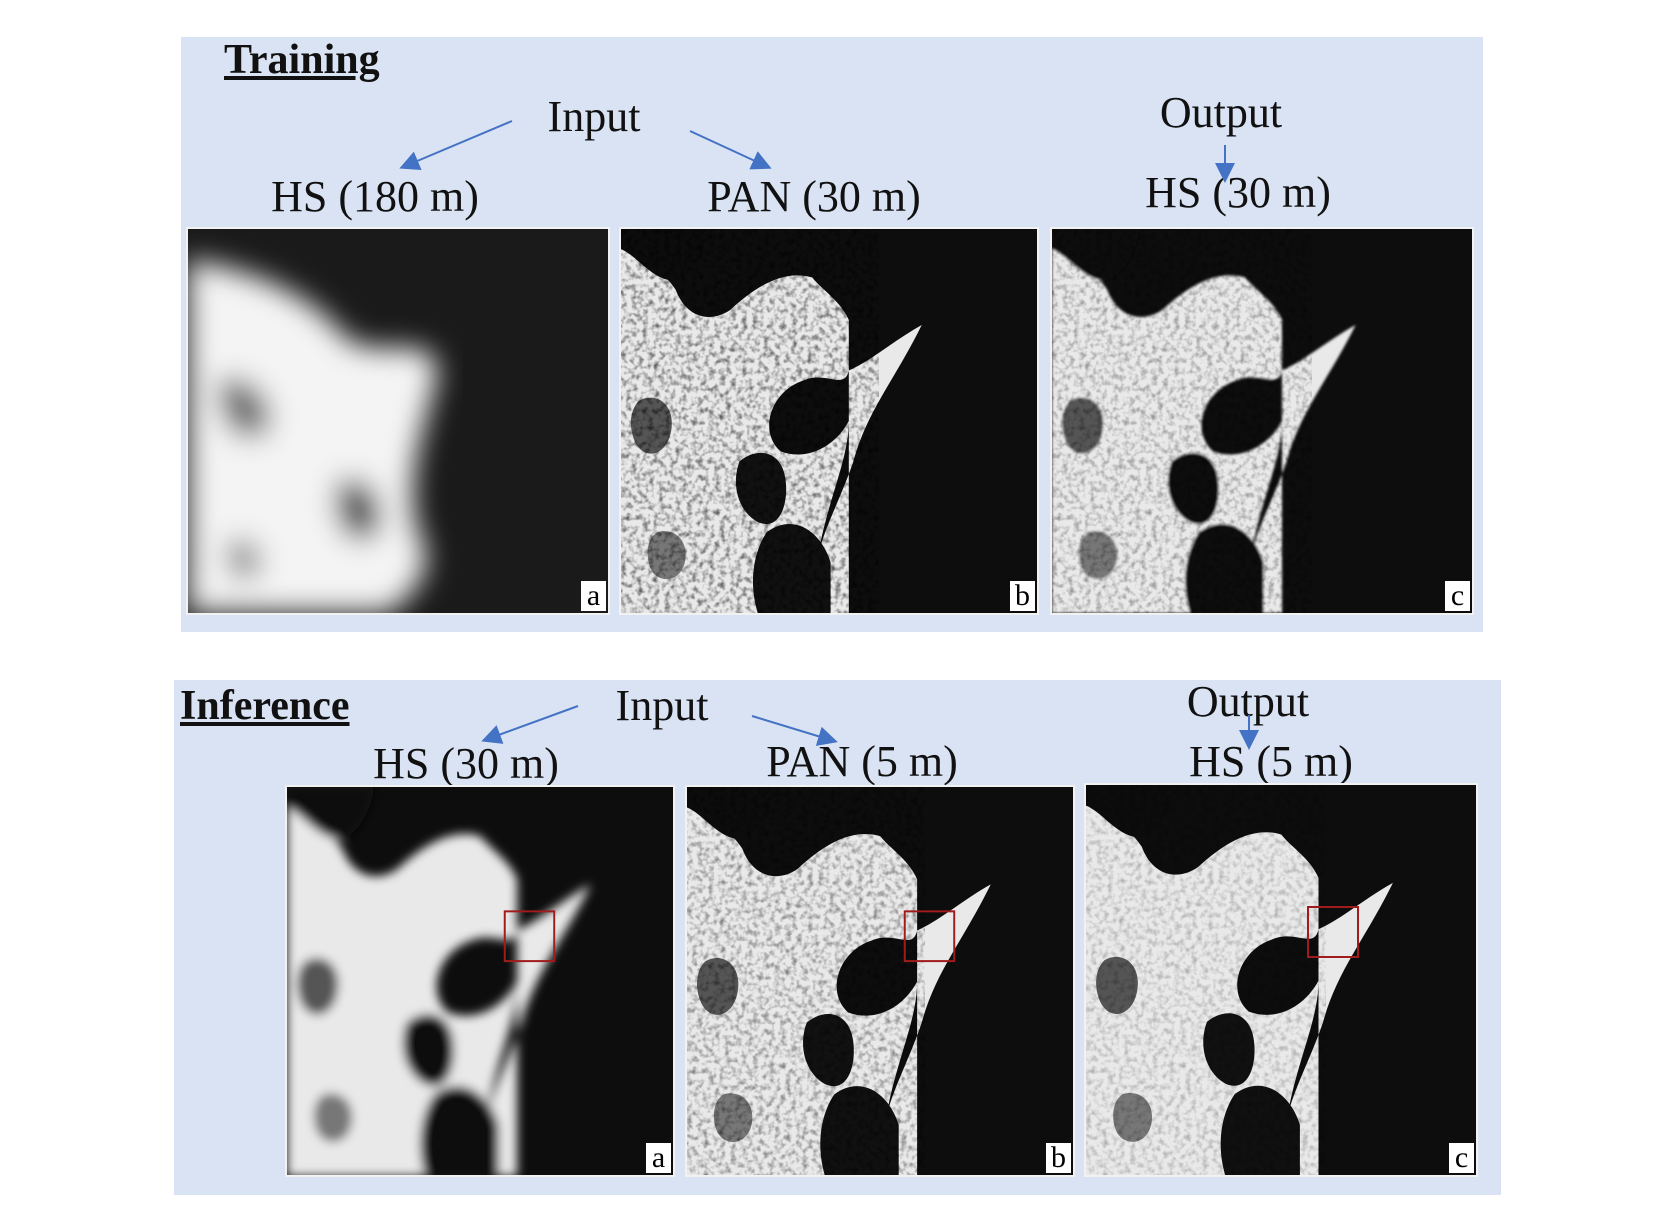  Describe the element at coordinates (398, 421) in the screenshot. I see `training-image-a: a` at that location.